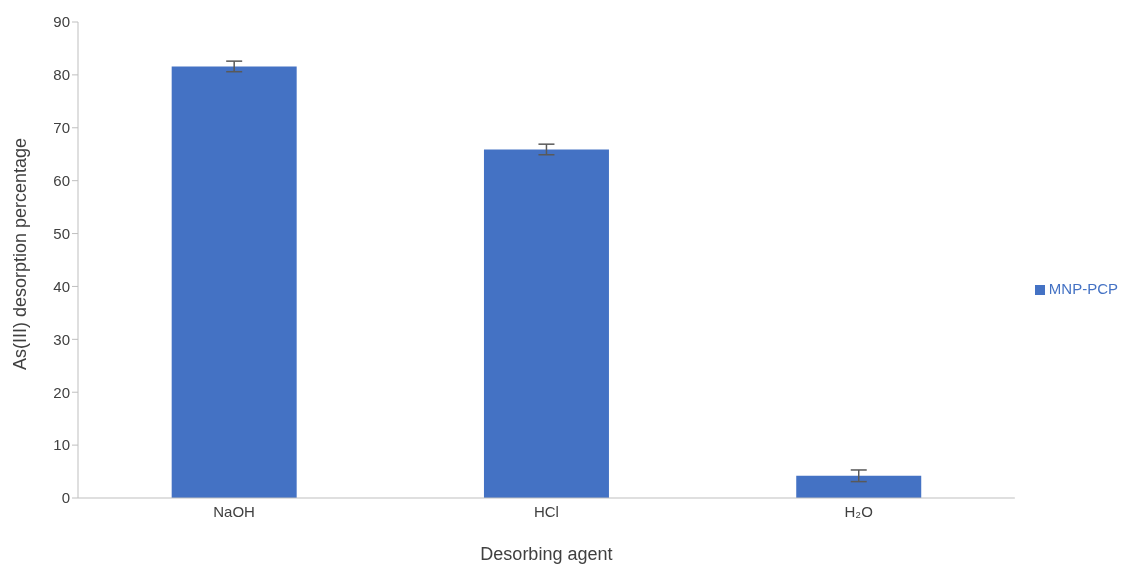  Describe the element at coordinates (61, 445) in the screenshot. I see `y-tick-label: 10` at that location.